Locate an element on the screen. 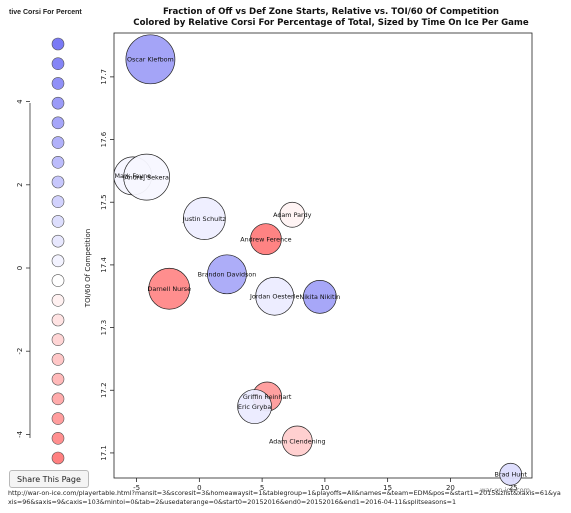 The height and width of the screenshot is (513, 571). legend-tick-label: 2 is located at coordinates (20, 185).